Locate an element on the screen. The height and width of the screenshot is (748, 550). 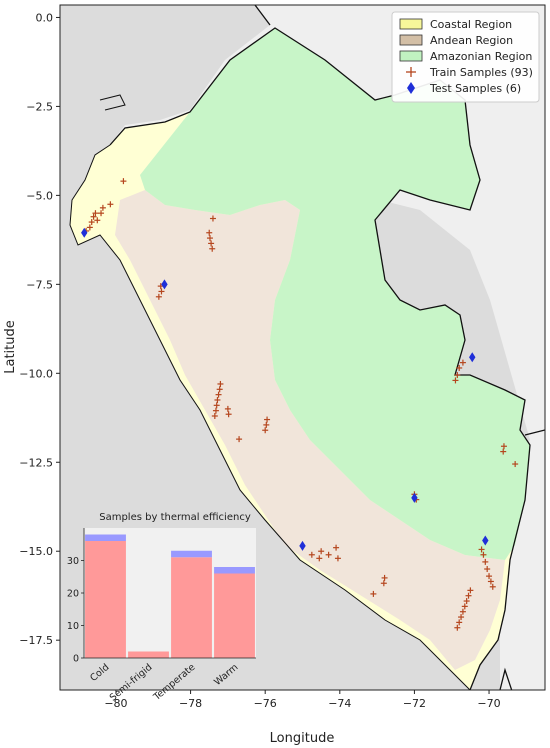
legend-label-train: Train Samples (93) is located at coordinates (481, 72).